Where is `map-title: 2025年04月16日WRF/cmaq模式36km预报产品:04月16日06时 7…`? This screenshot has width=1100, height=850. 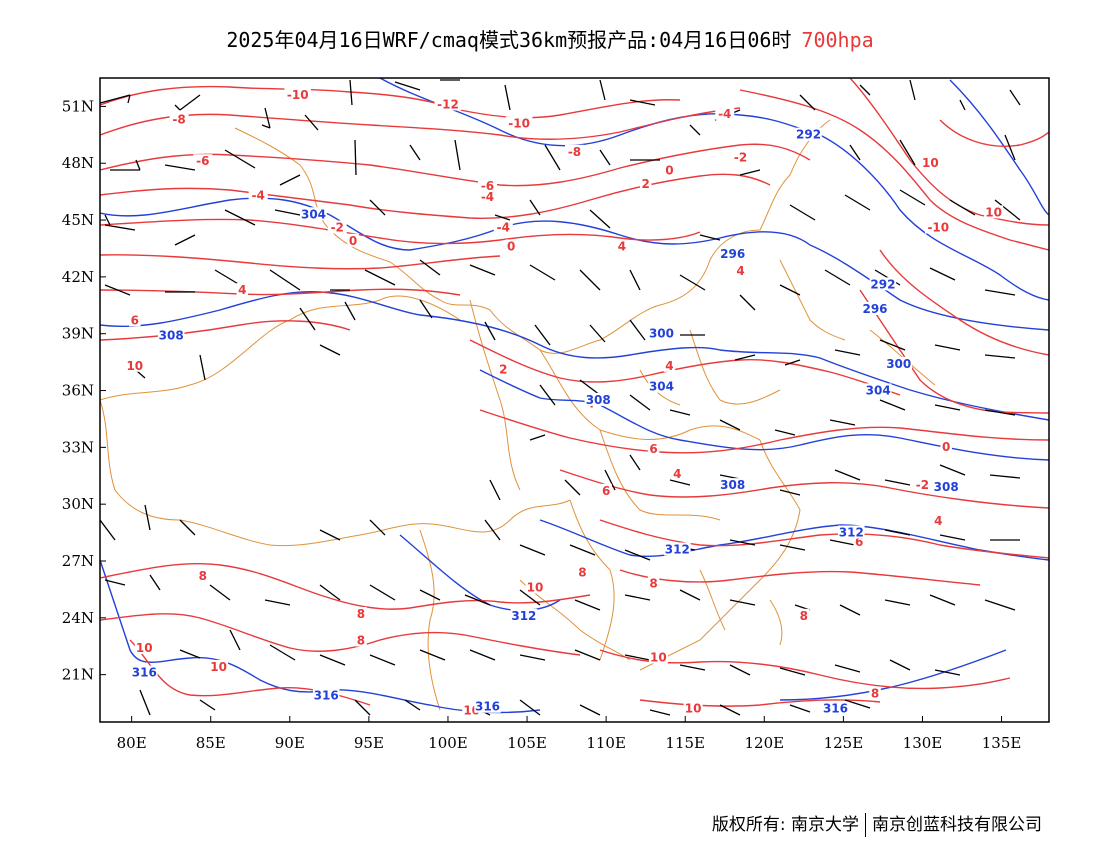
map-title: 2025年04月16日WRF/cmaq模式36km预报产品:04月16日06时 7… is located at coordinates (550, 38).